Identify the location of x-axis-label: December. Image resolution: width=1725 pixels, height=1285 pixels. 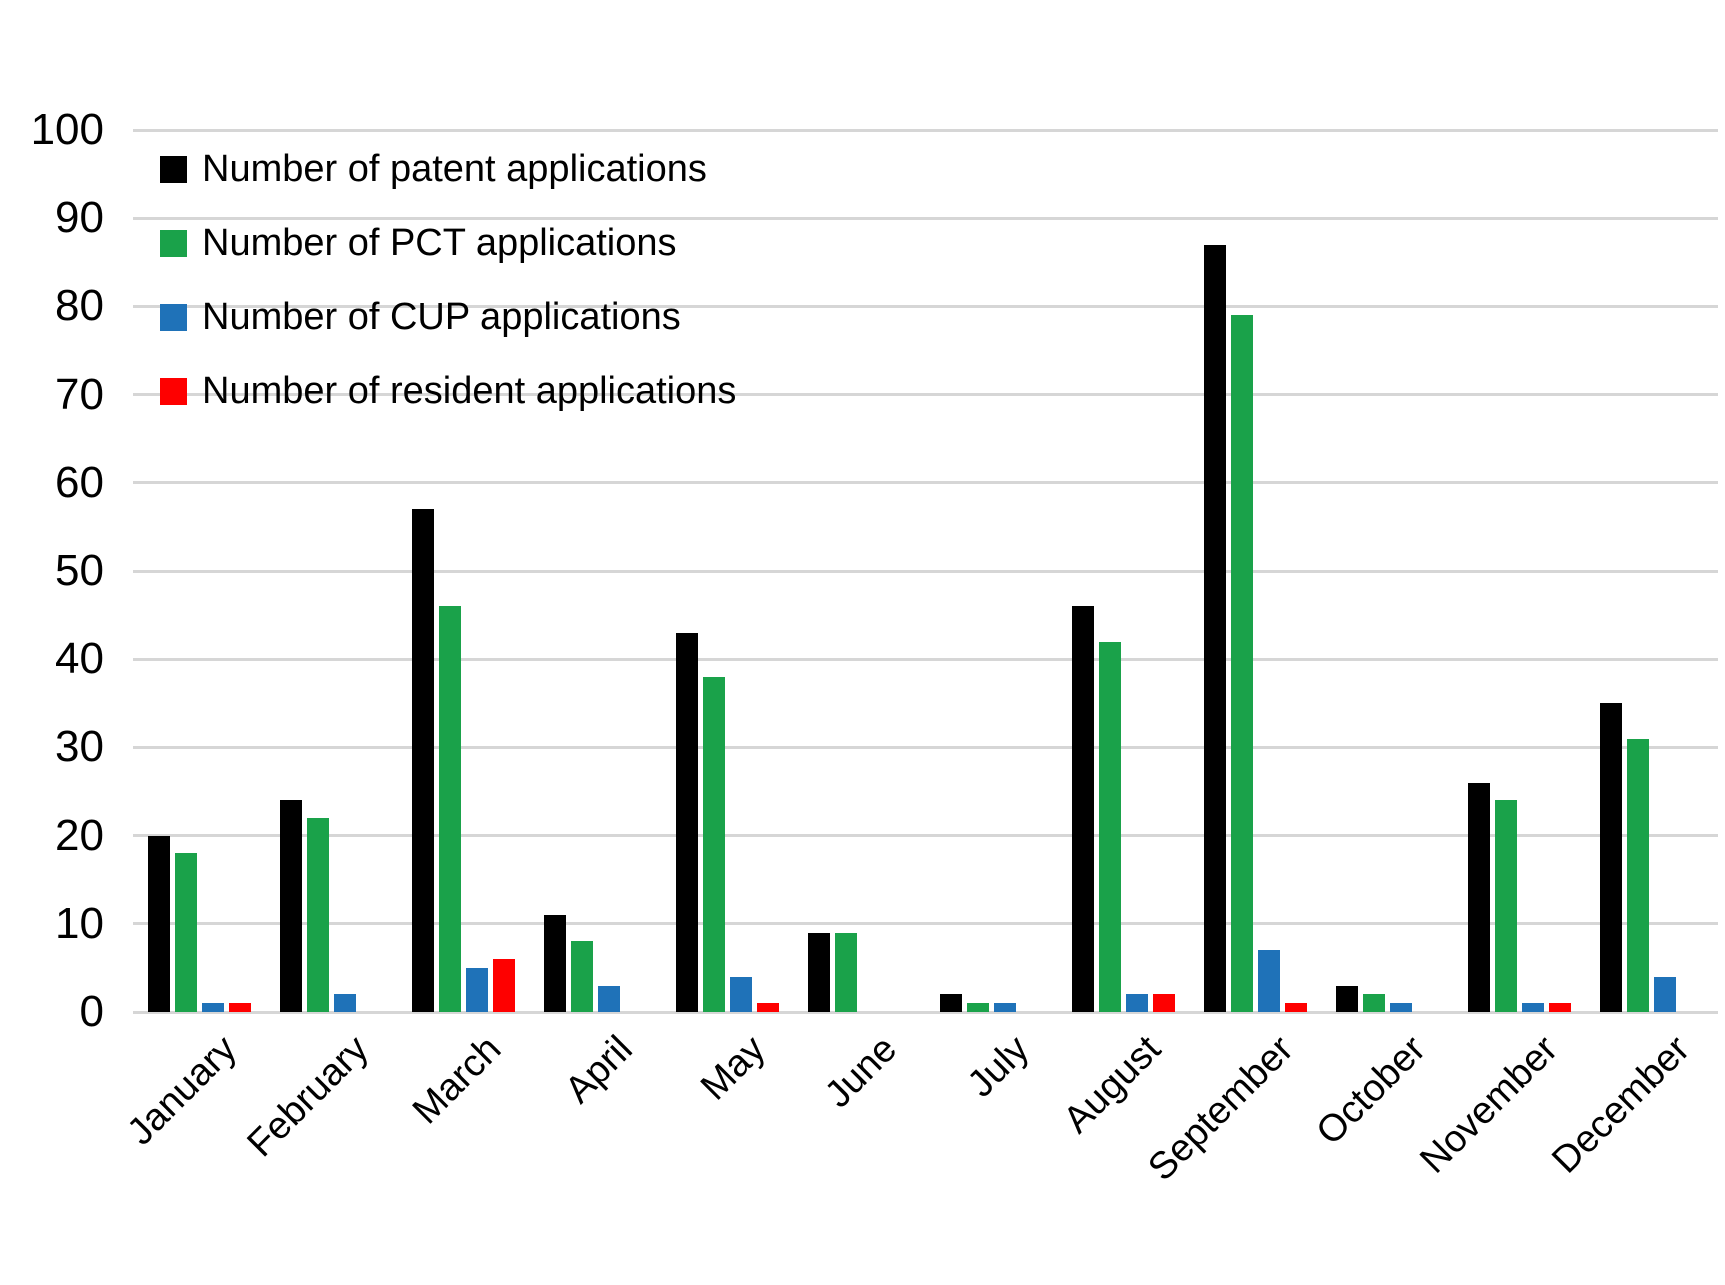
(1621, 1105).